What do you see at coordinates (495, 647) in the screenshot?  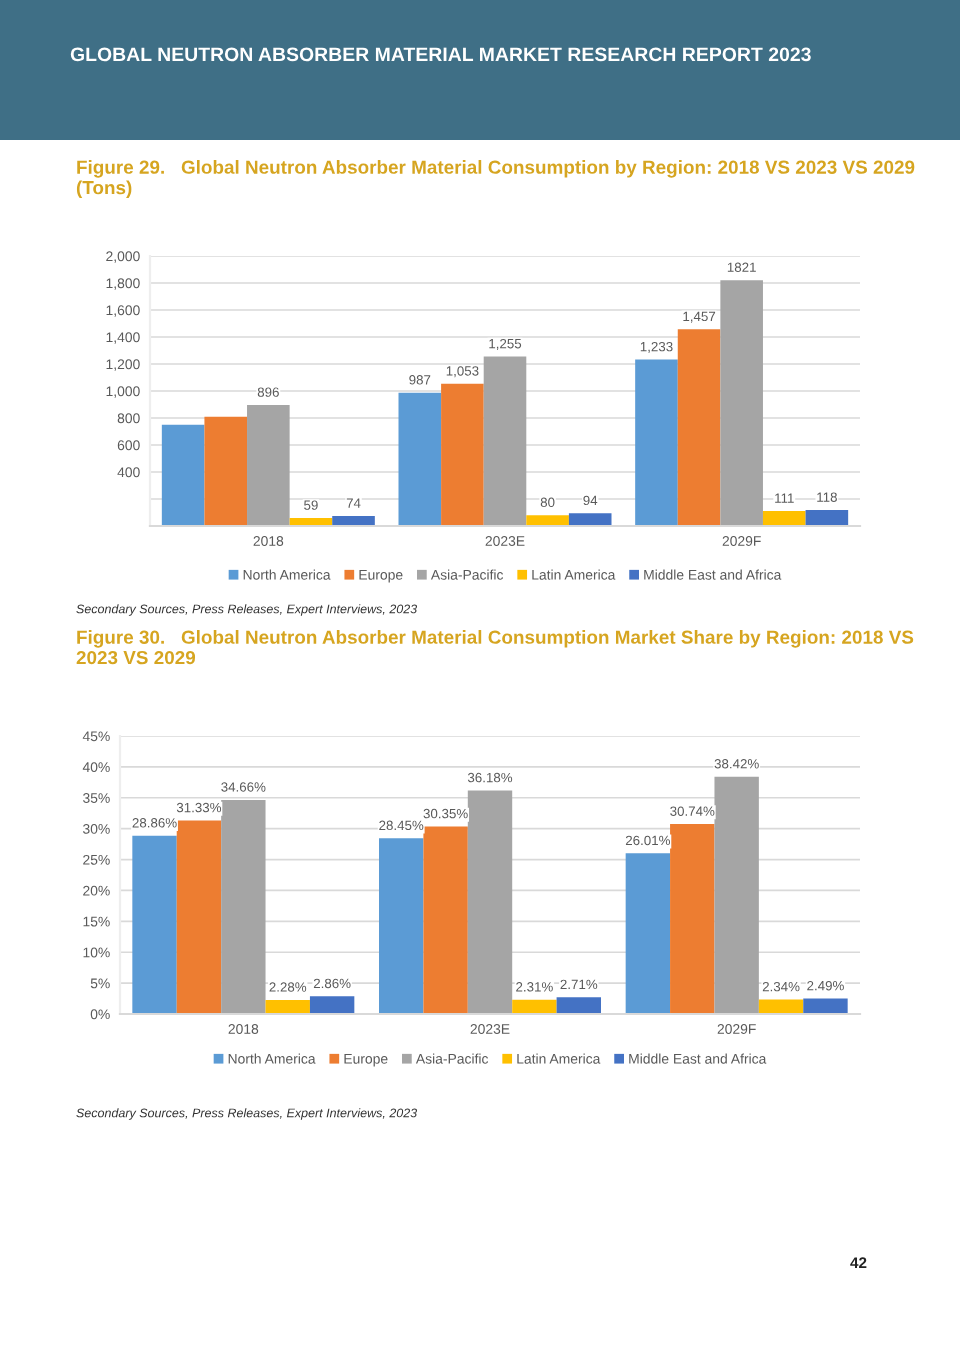 I see `chart-title: Figure 30. Global Neutron Absorber Material Consumption Market Share by Region: 2018 VS 2023 VS 2029` at bounding box center [495, 647].